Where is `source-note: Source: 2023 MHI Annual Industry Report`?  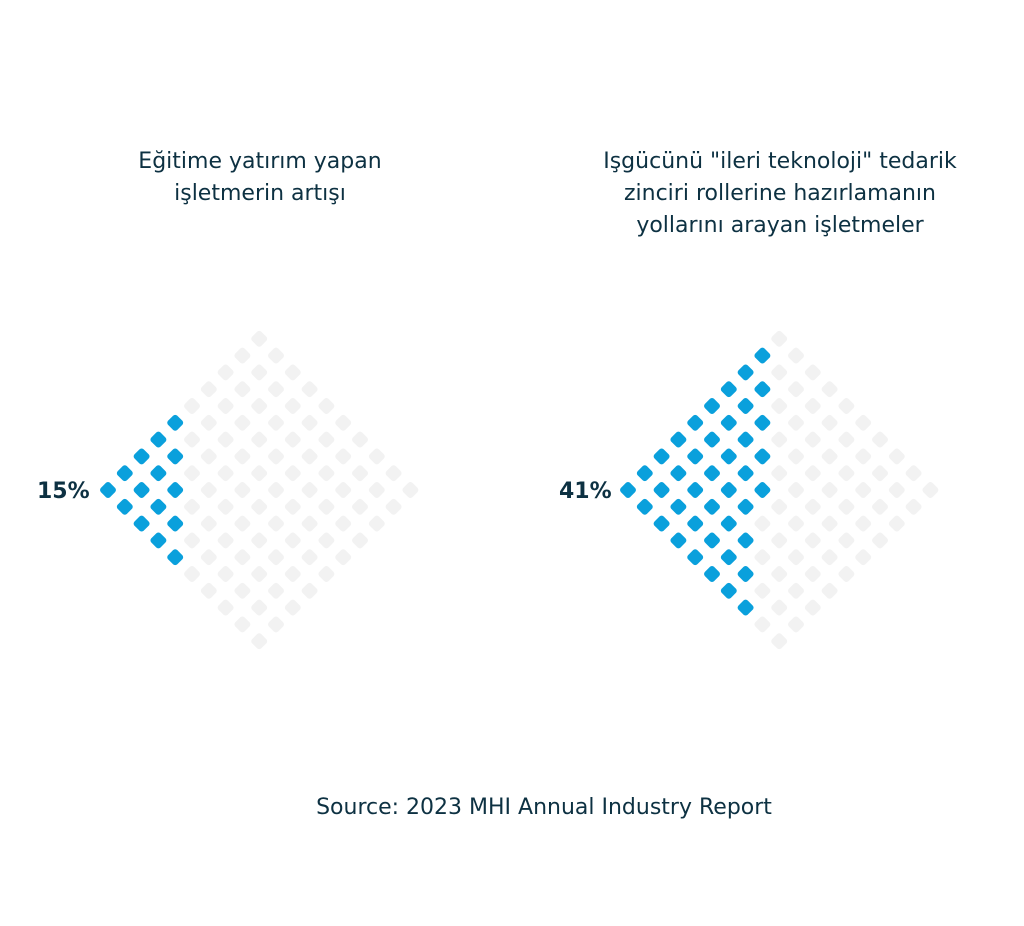 source-note: Source: 2023 MHI Annual Industry Report is located at coordinates (544, 807).